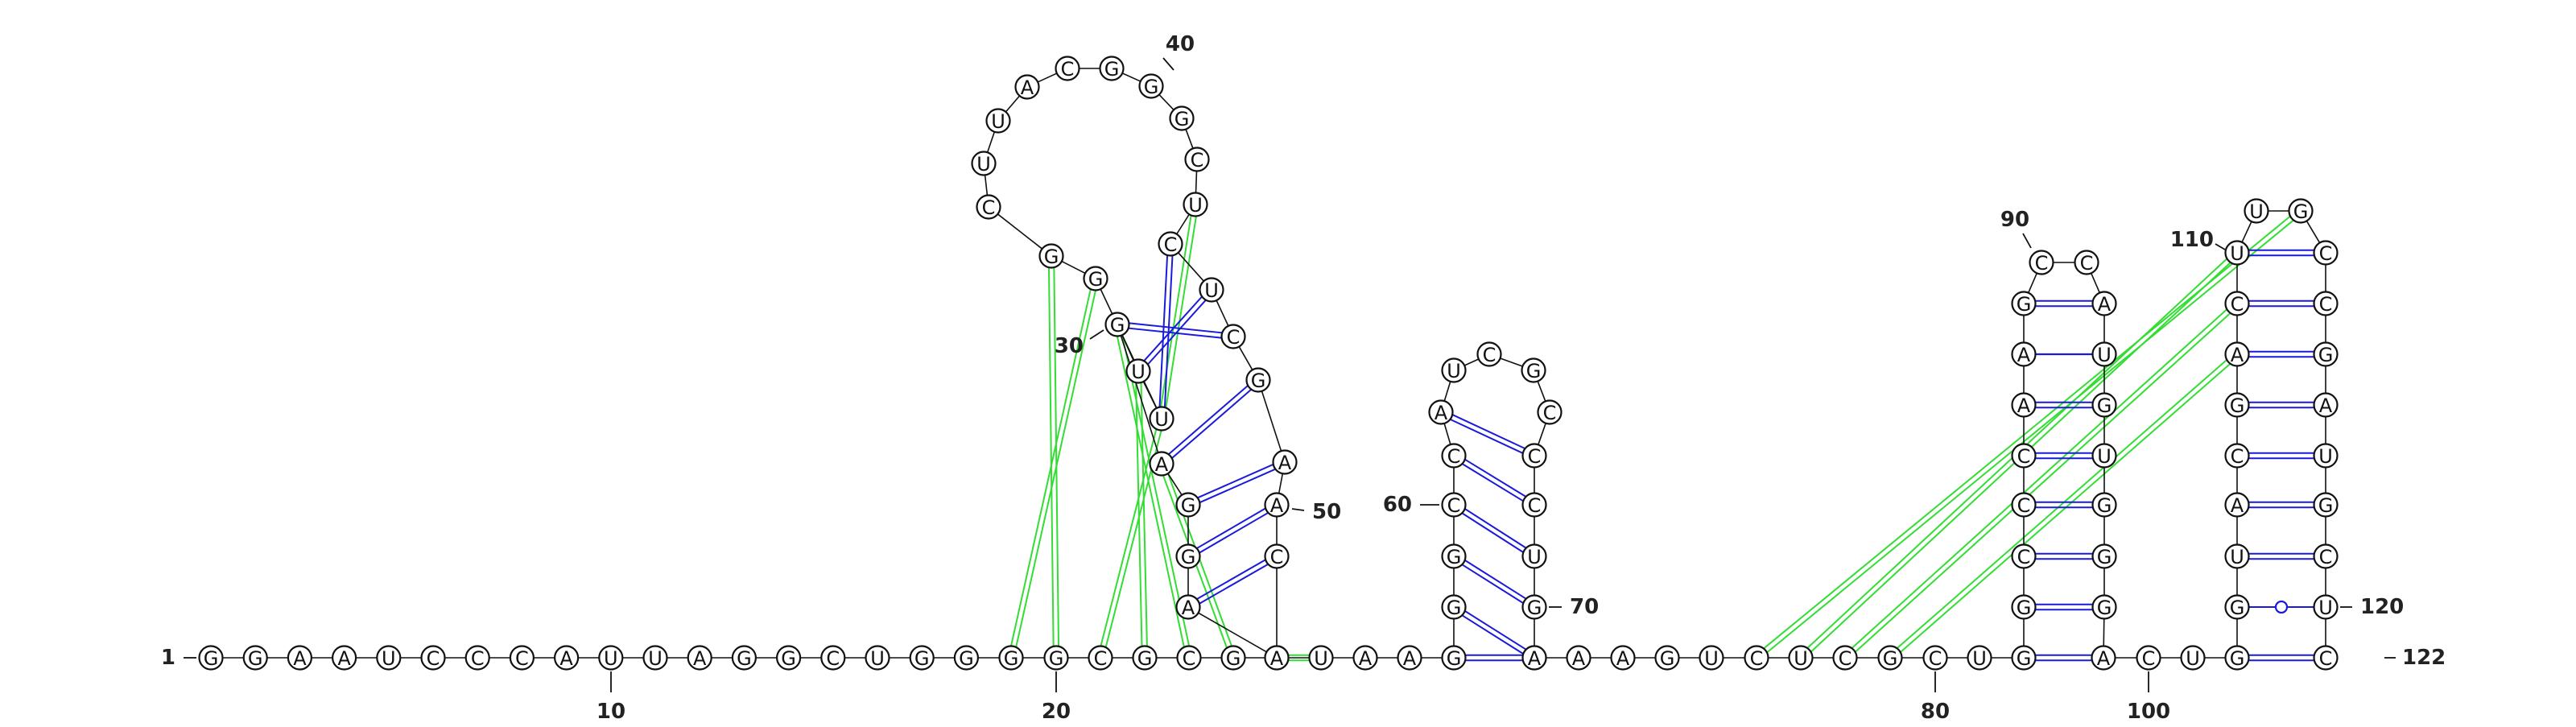 This screenshot has width=2576, height=727. What do you see at coordinates (2041, 480) in the screenshot?
I see `pseudoknot-pair` at bounding box center [2041, 480].